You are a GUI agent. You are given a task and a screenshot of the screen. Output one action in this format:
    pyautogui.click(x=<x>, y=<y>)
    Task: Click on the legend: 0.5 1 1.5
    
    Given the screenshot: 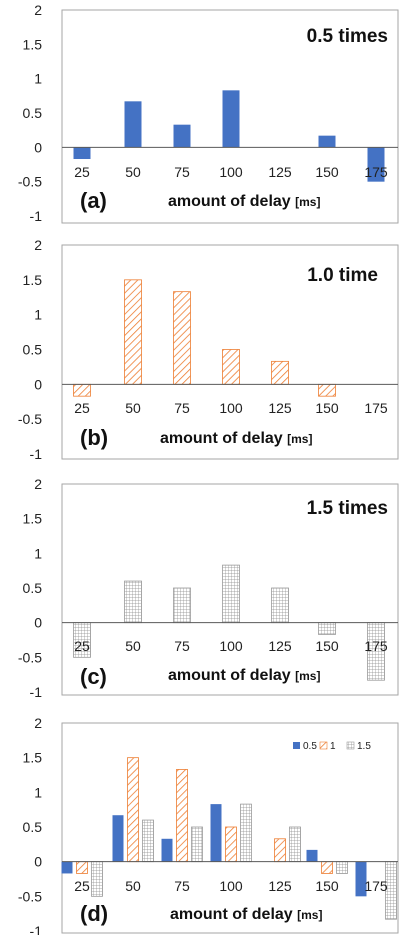 What is the action you would take?
    pyautogui.click(x=332, y=746)
    